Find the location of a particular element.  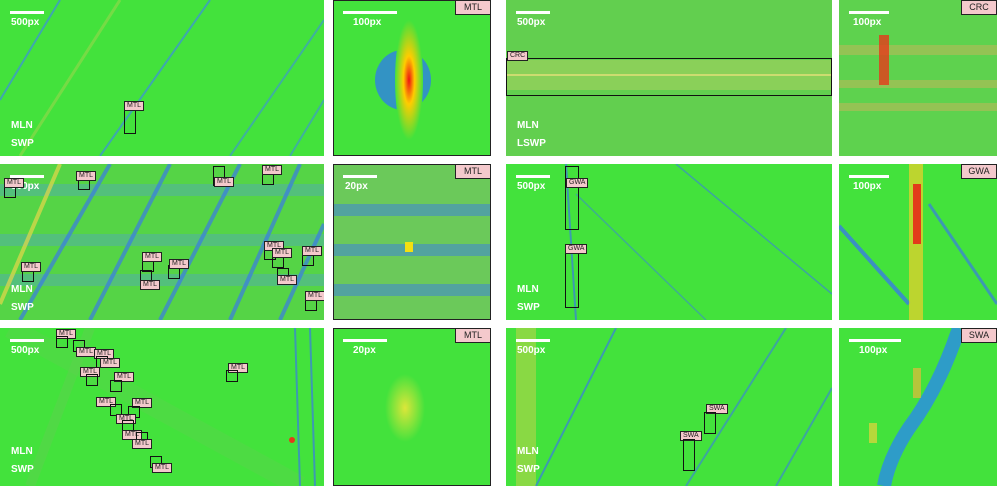

panel-r2c4: 100px GWA is located at coordinates (918, 242).